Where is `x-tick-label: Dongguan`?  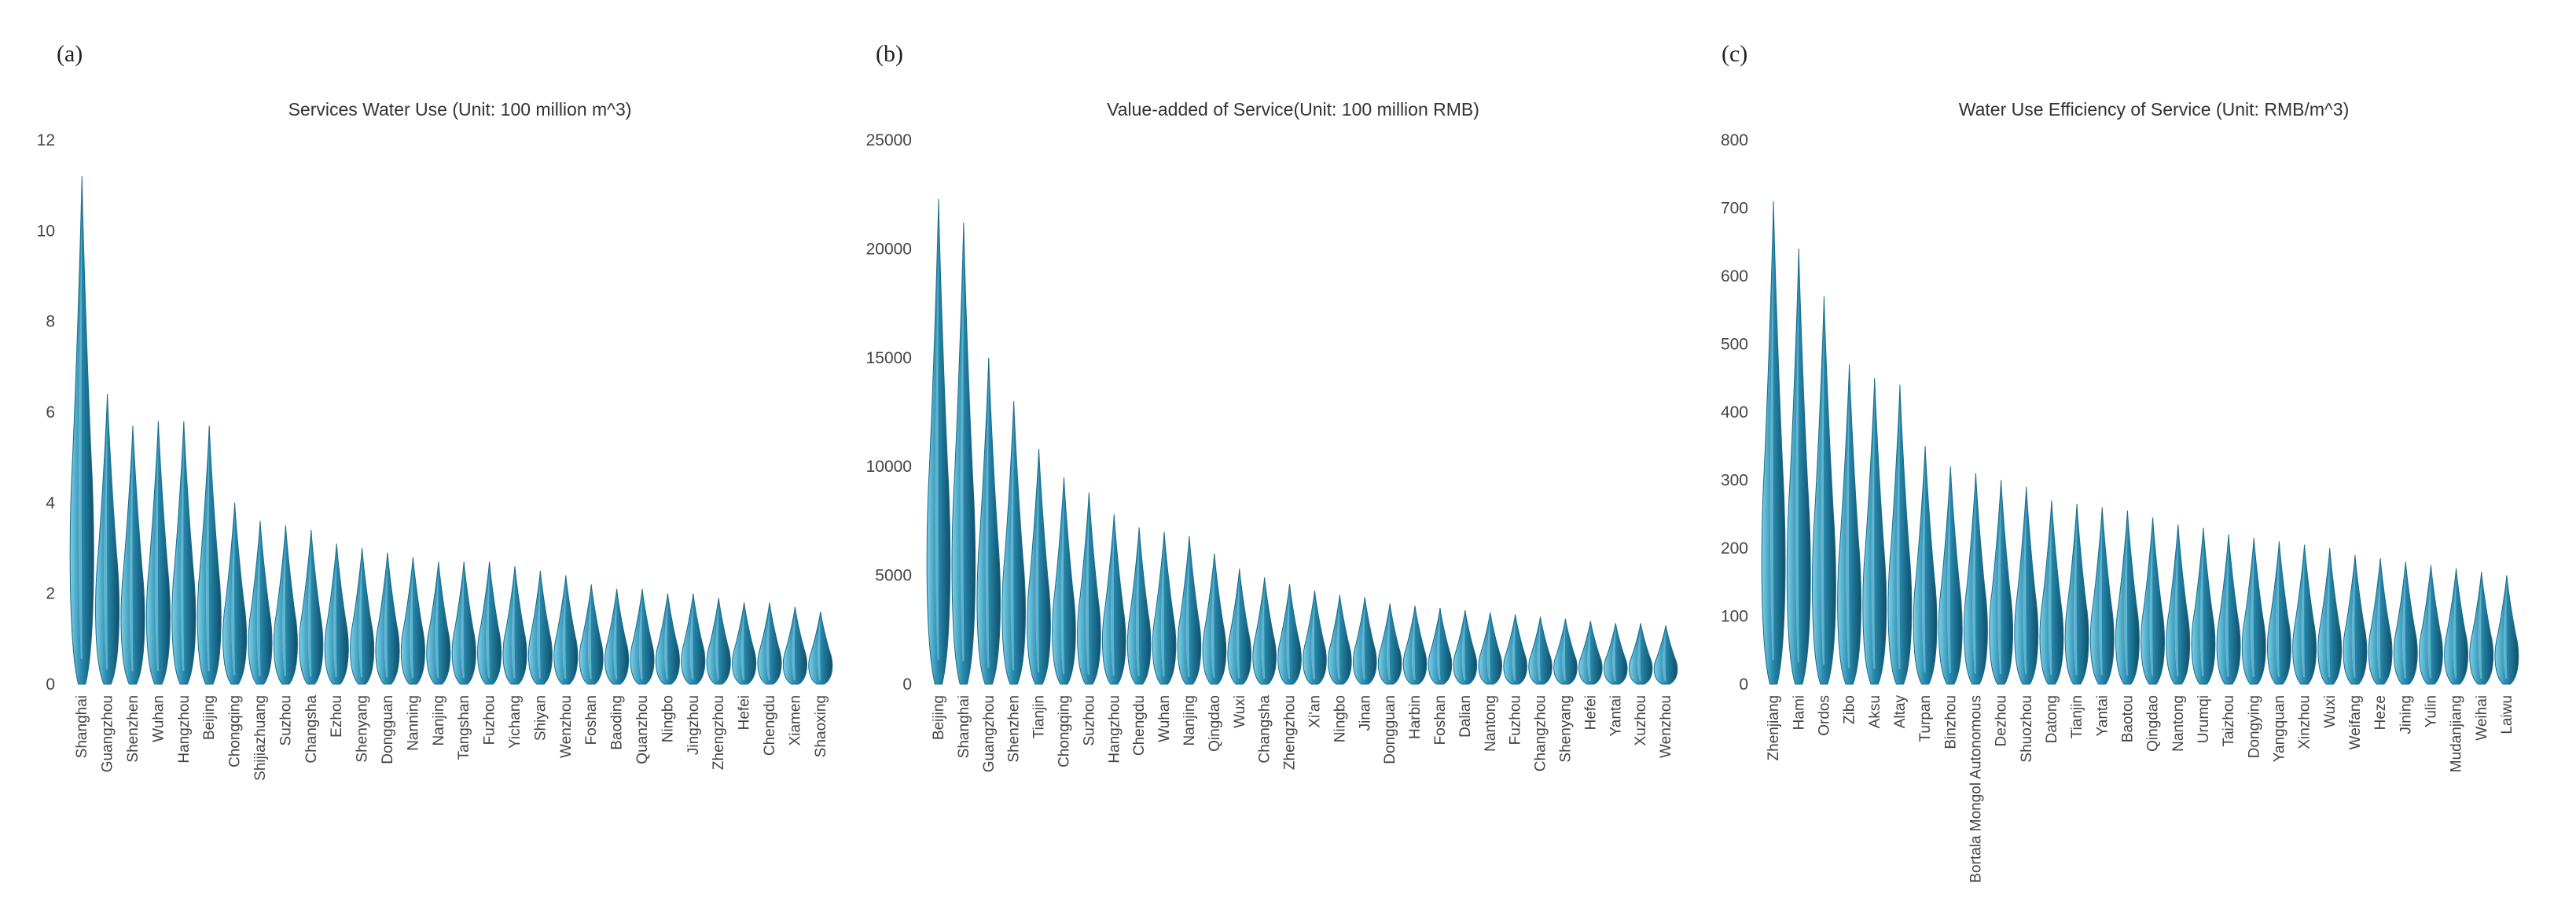 x-tick-label: Dongguan is located at coordinates (388, 729).